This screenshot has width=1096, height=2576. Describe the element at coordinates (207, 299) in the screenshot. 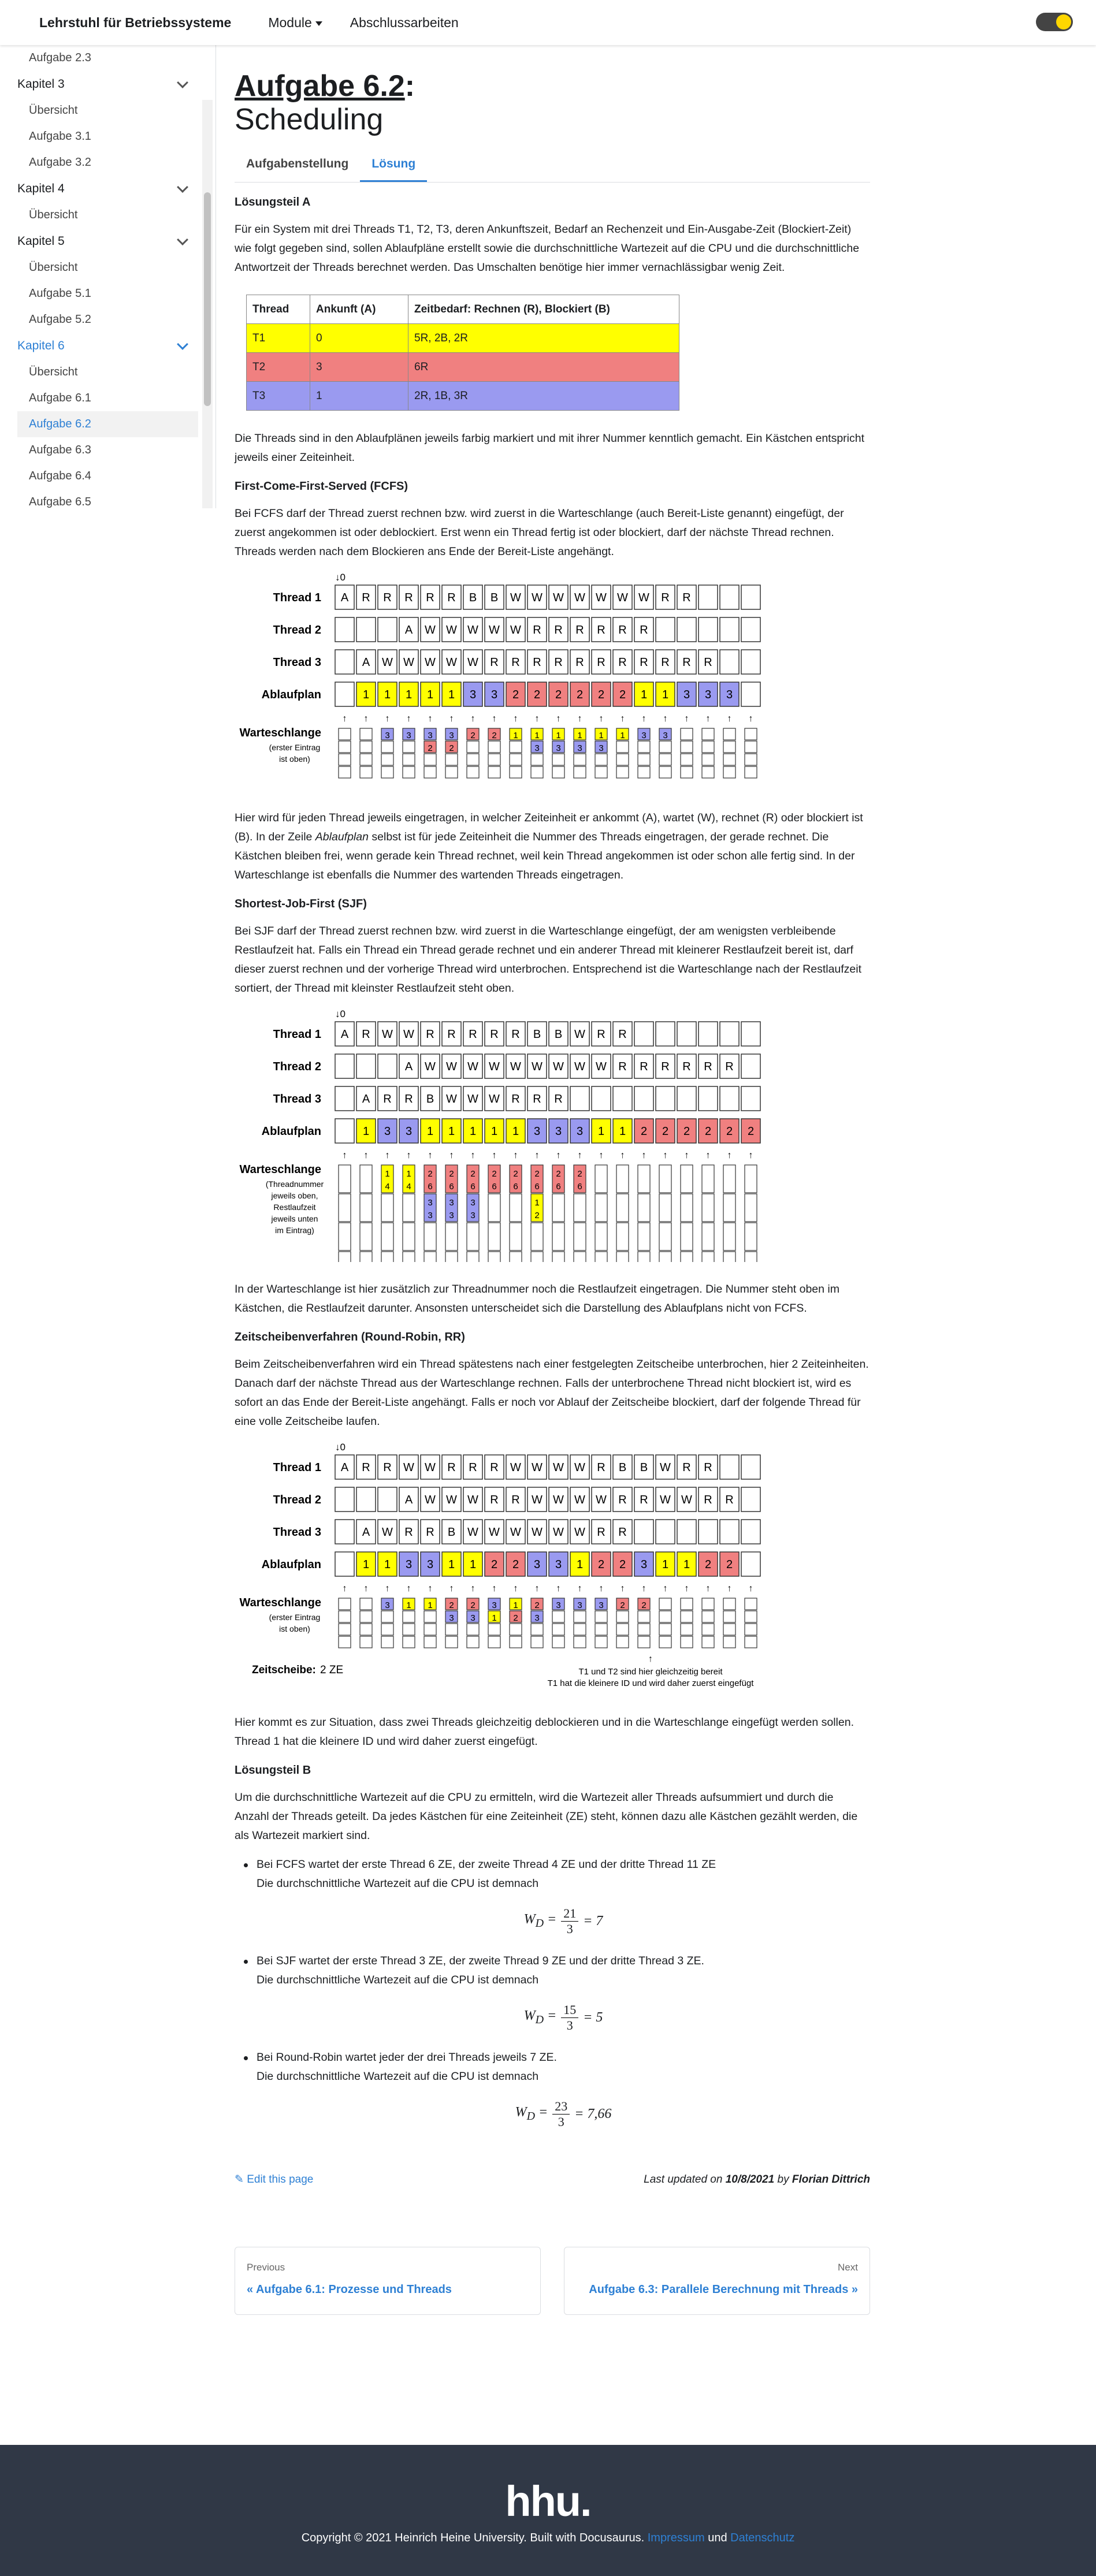

I see `scrollbar-thumb` at that location.